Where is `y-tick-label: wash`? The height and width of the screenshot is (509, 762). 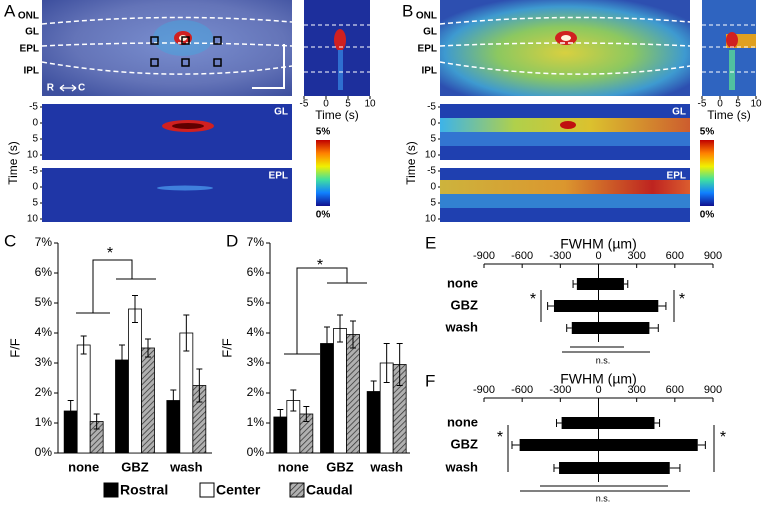
y-tick-label: wash is located at coordinates (461, 326).